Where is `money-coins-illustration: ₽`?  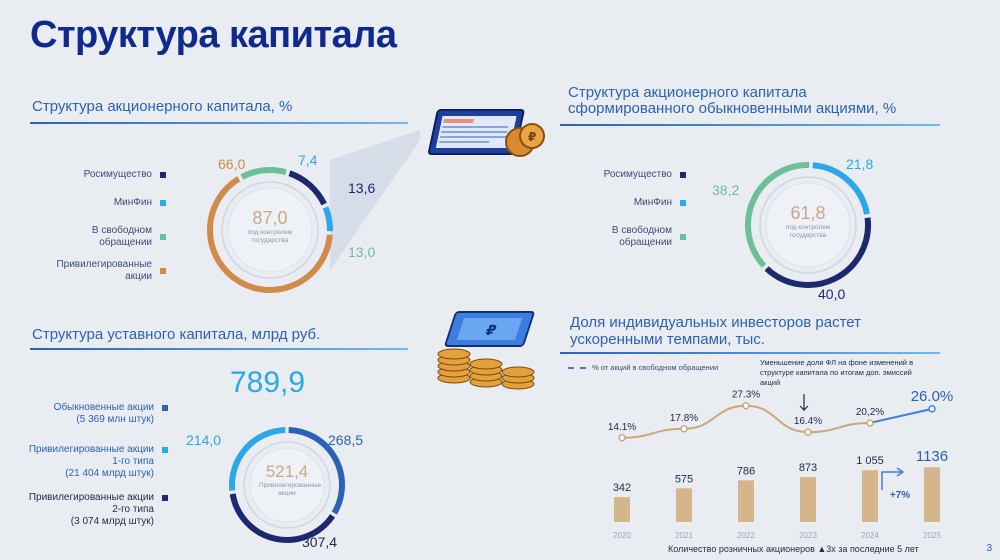 money-coins-illustration: ₽ is located at coordinates (486, 350).